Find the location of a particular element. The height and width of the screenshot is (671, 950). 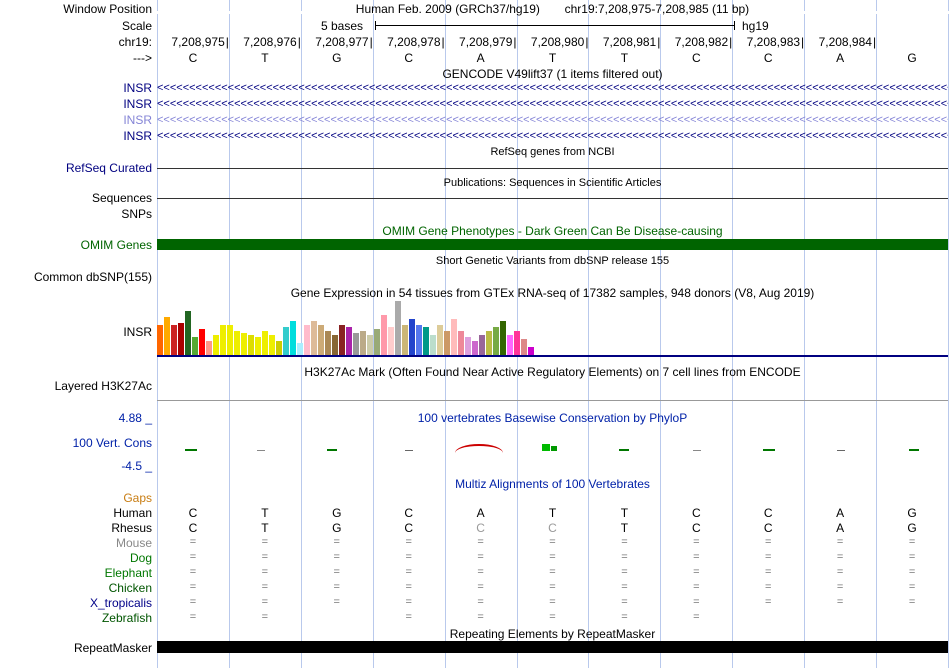

species-label: Zebrafish is located at coordinates (126, 618).